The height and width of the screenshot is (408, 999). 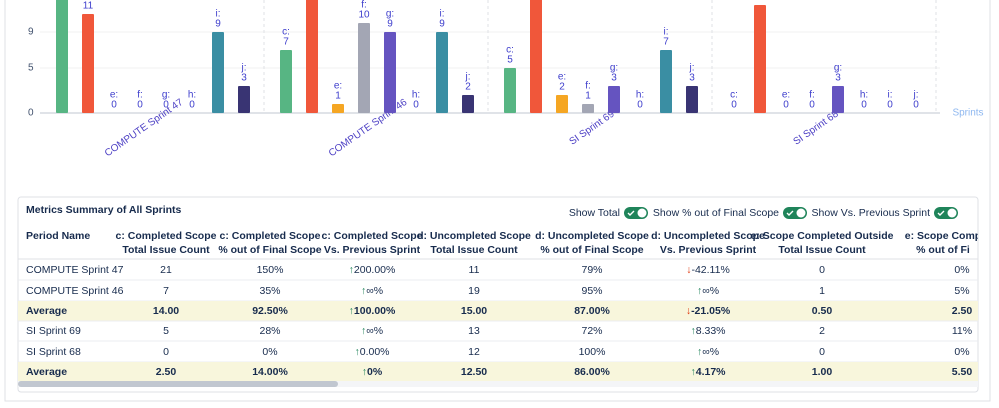 What do you see at coordinates (822, 236) in the screenshot?
I see `column-header: e: Scope Completed Outside` at bounding box center [822, 236].